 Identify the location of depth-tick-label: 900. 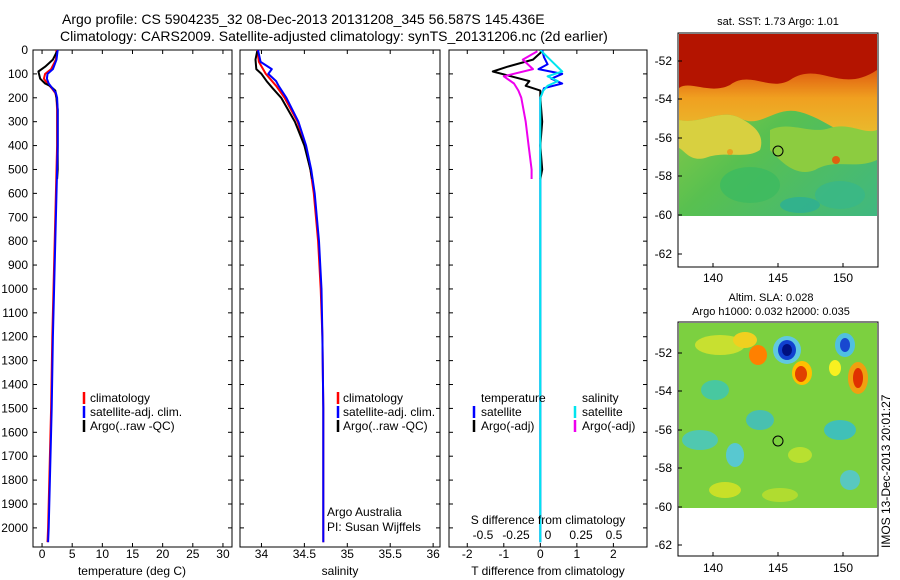
(18, 265).